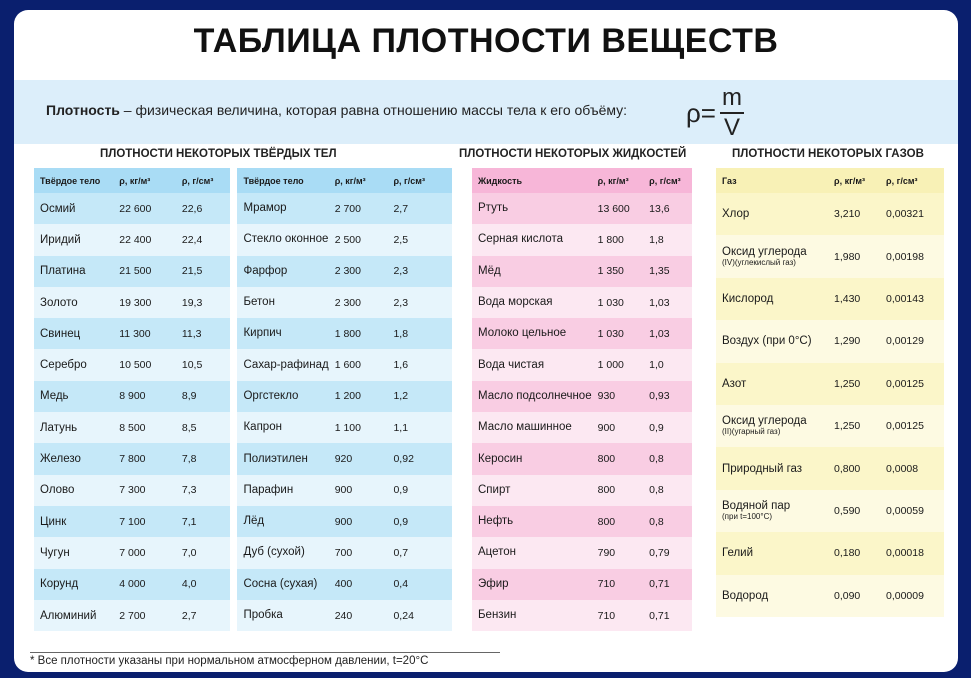 This screenshot has width=971, height=678. What do you see at coordinates (582, 209) in the screenshot?
I see `table-row: Ртуть 13 600 13,6` at bounding box center [582, 209].